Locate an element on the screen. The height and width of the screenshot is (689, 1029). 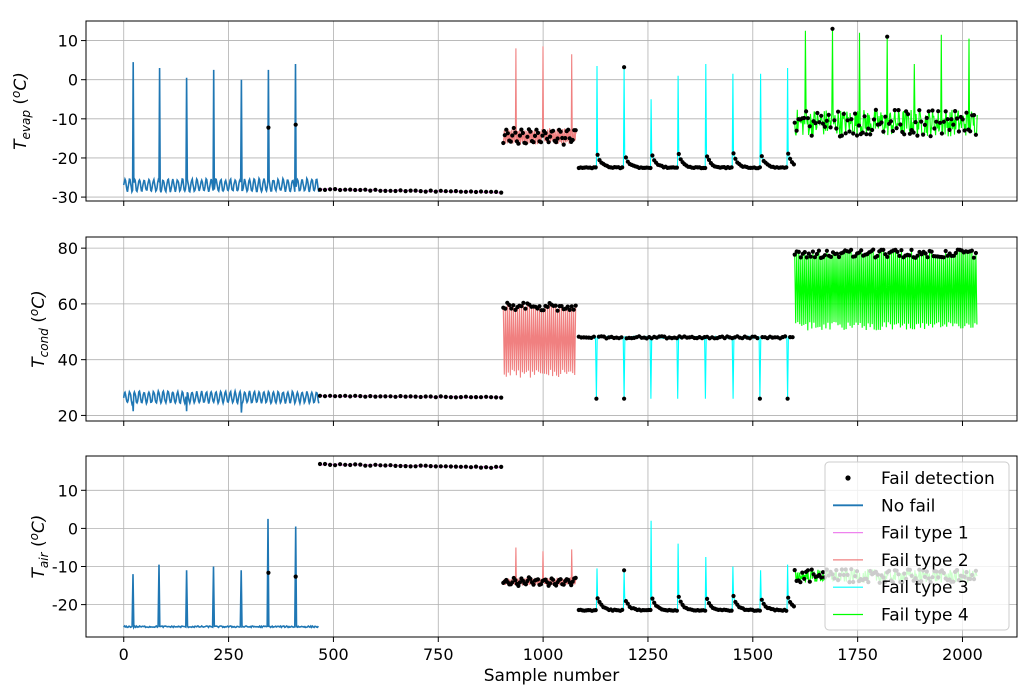
legend-entry-label: Fail type 1 is located at coordinates (925, 534).